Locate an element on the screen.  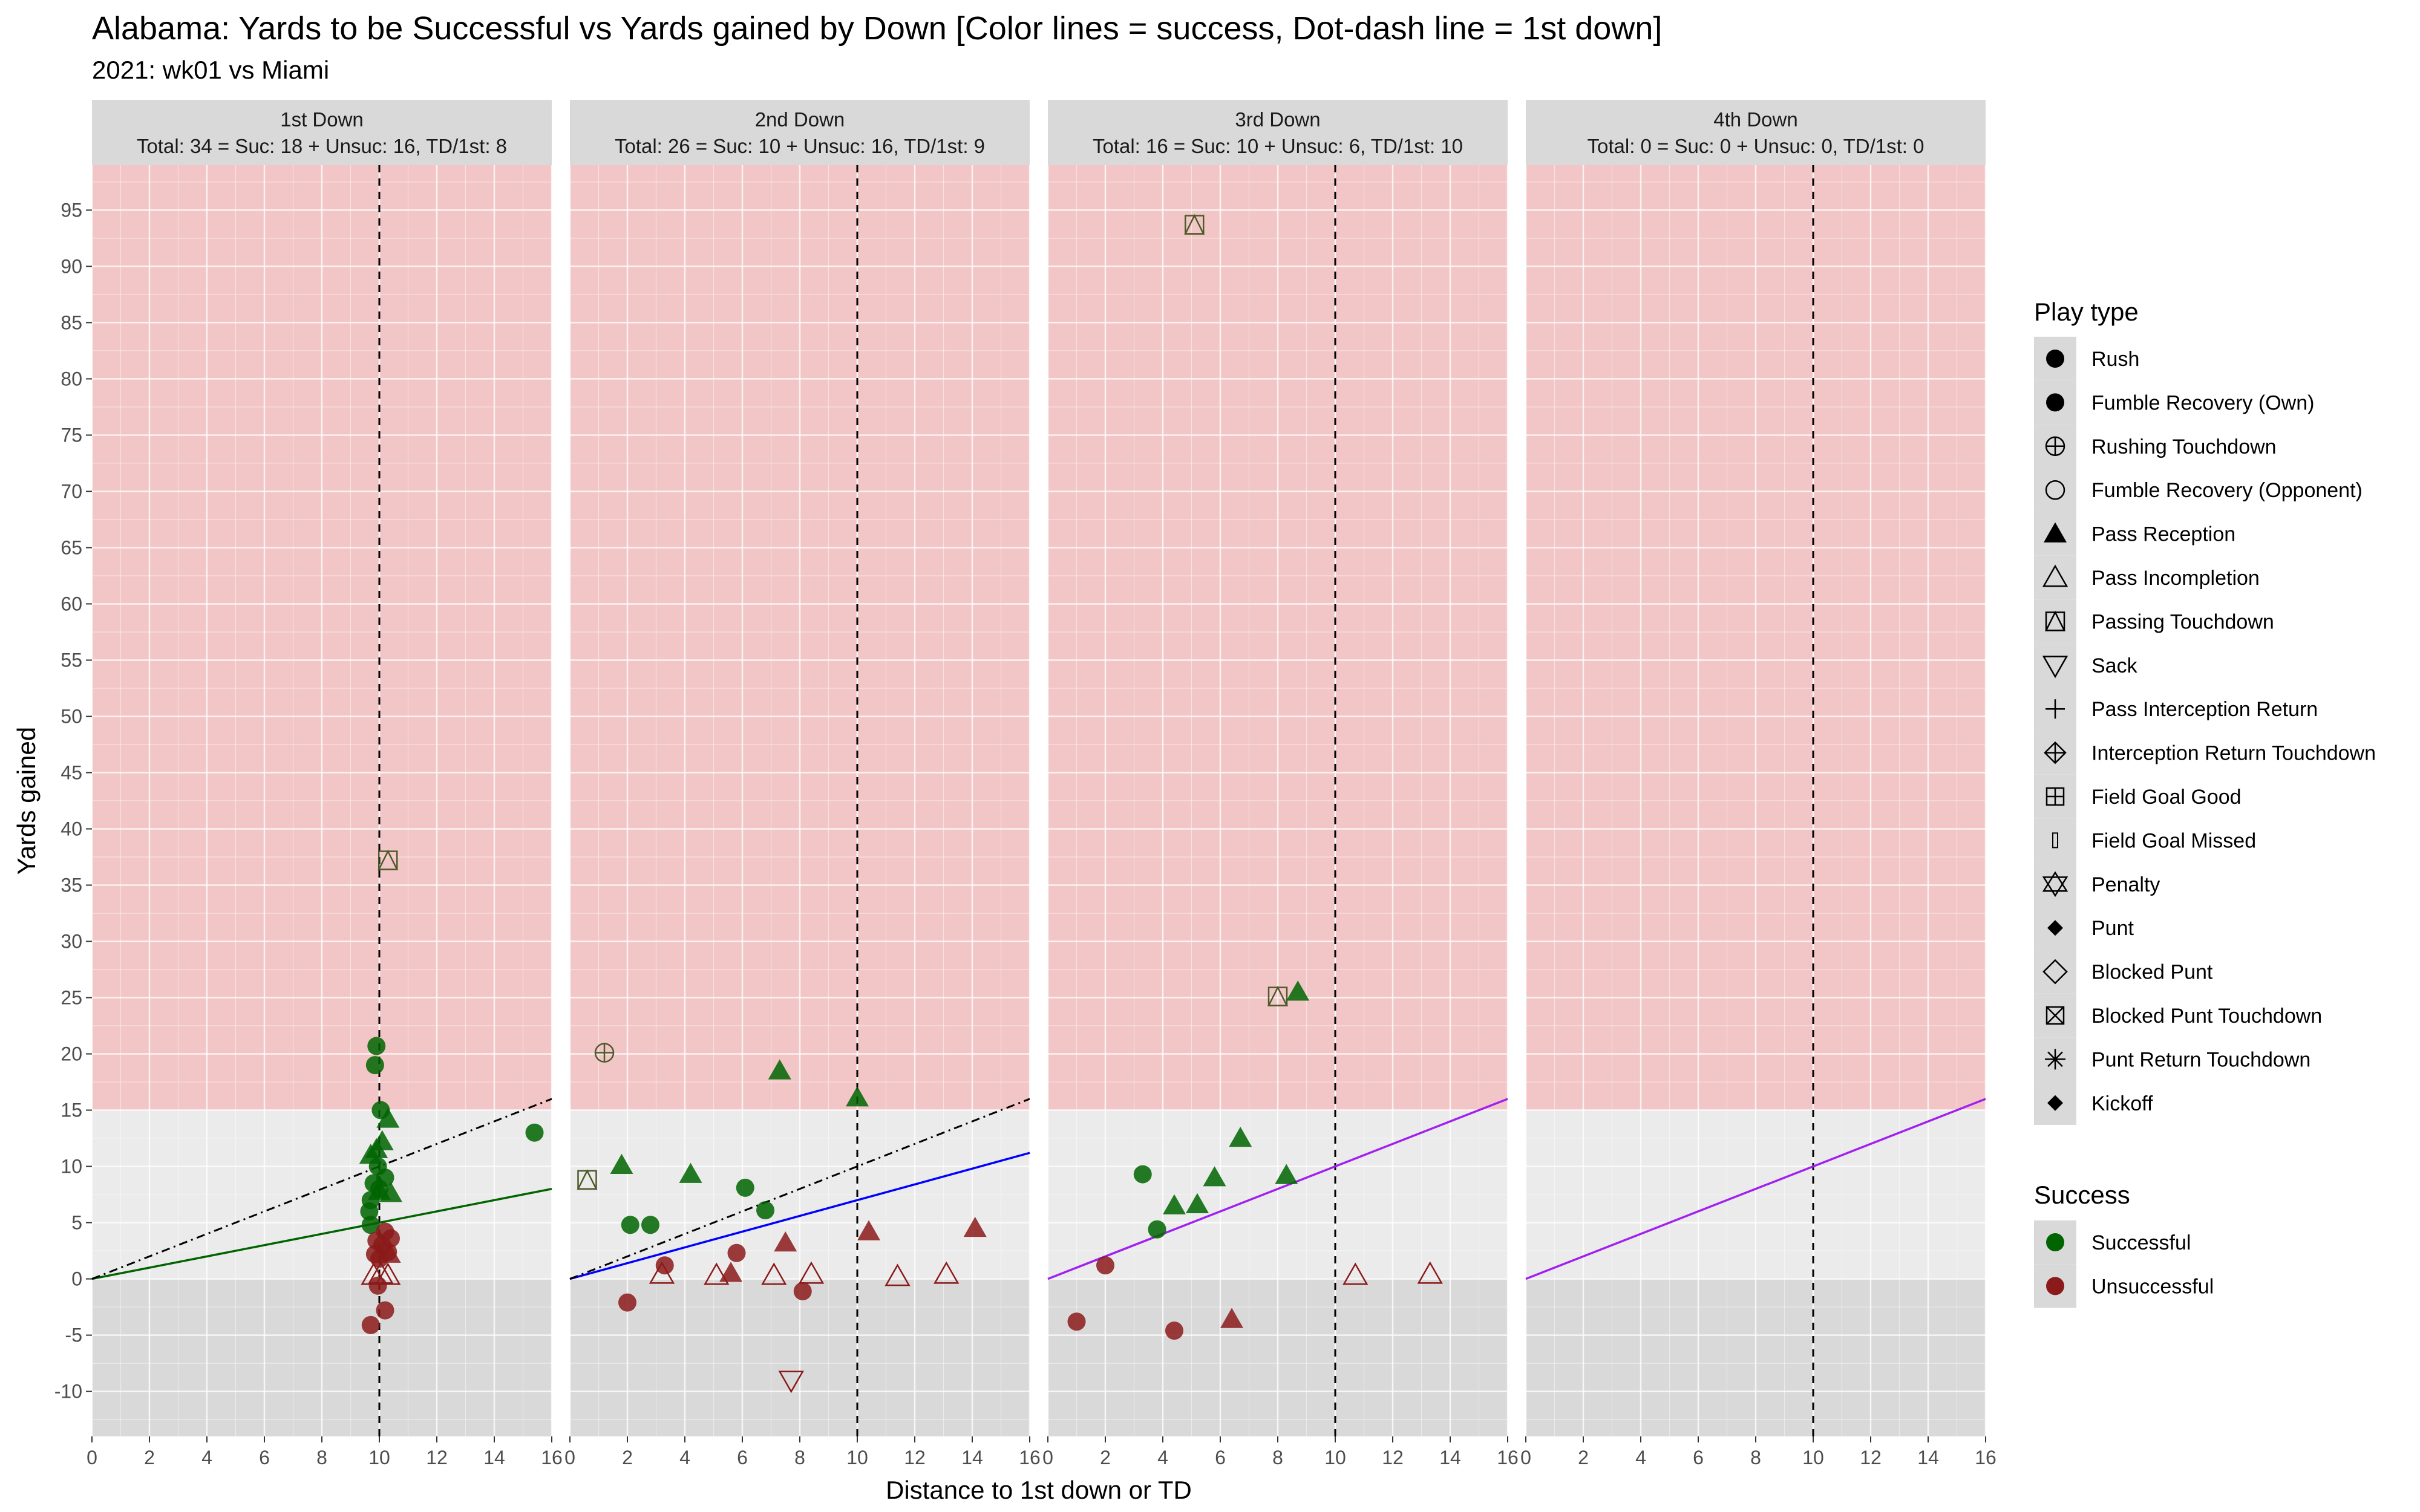
legend-item: Blocked Punt Touchdown is located at coordinates (2178, 1016).